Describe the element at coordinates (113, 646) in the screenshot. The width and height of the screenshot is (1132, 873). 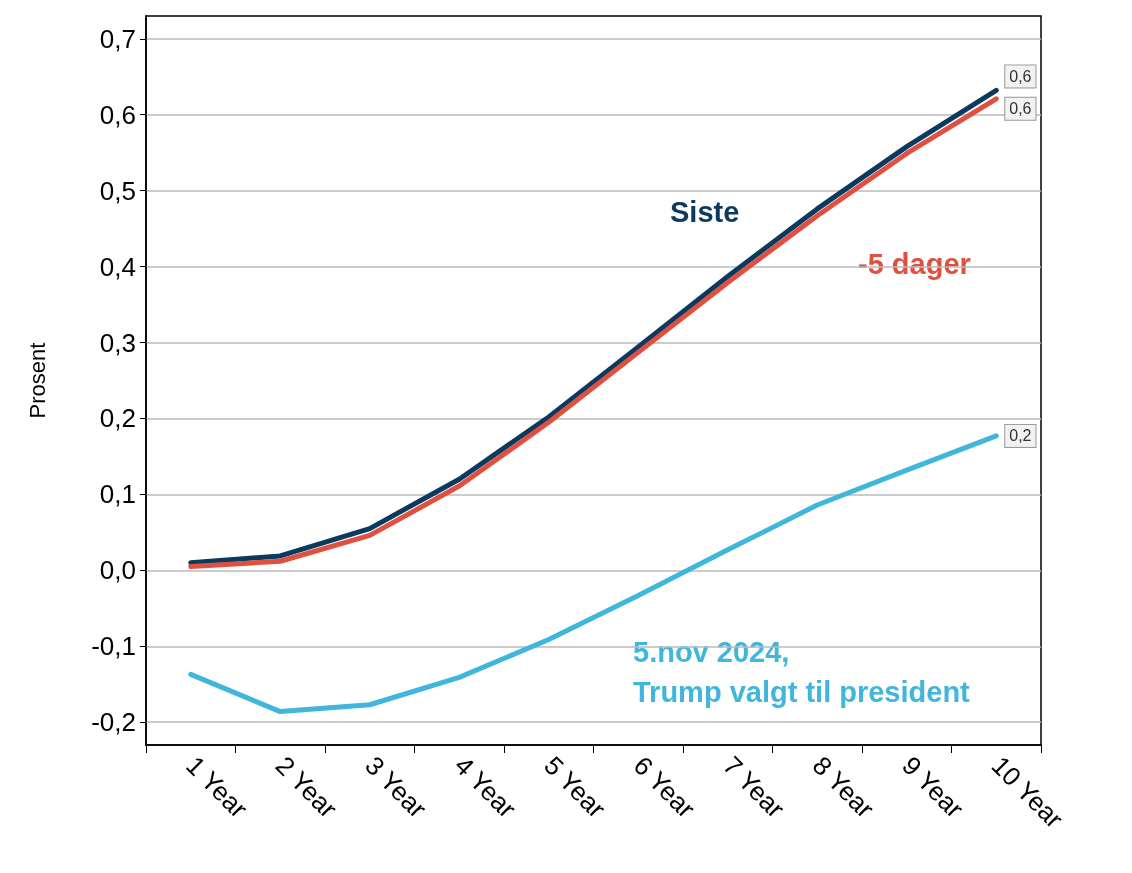
I see `y-tick-label: -0,1` at that location.